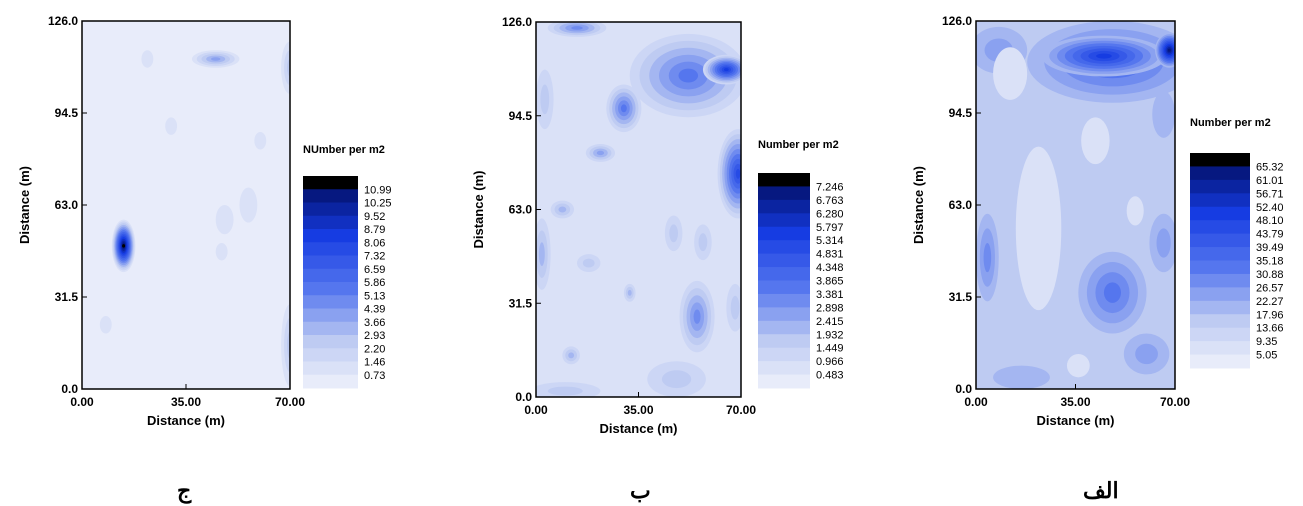 Image resolution: width=1303 pixels, height=506 pixels. I want to click on x-tick-label: 35.00, so click(1075, 402).